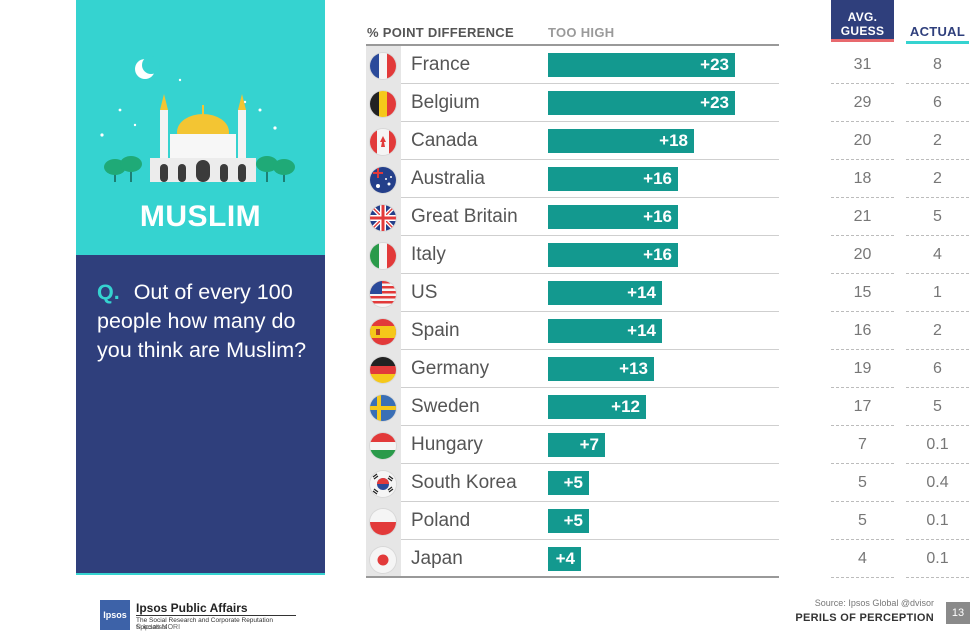  What do you see at coordinates (641, 330) in the screenshot?
I see `bar-value-label: +14` at bounding box center [641, 330].